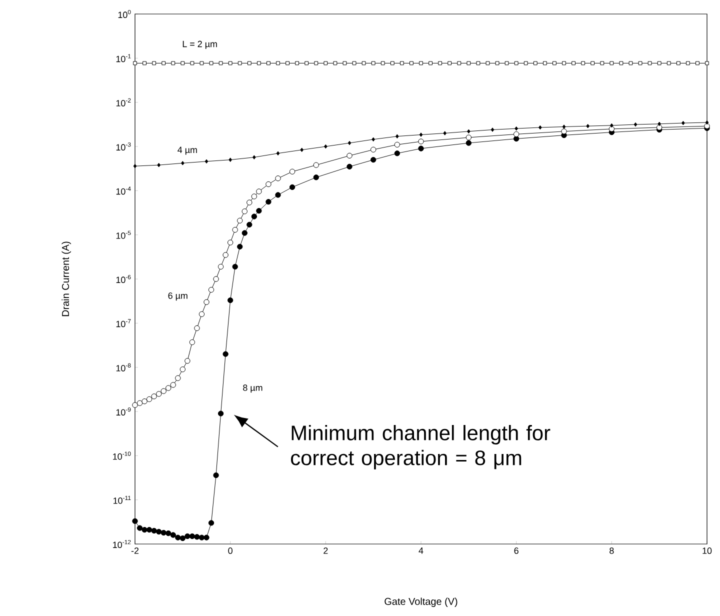 The width and height of the screenshot is (720, 616). What do you see at coordinates (612, 551) in the screenshot?
I see `x-tick-label: 8` at bounding box center [612, 551].